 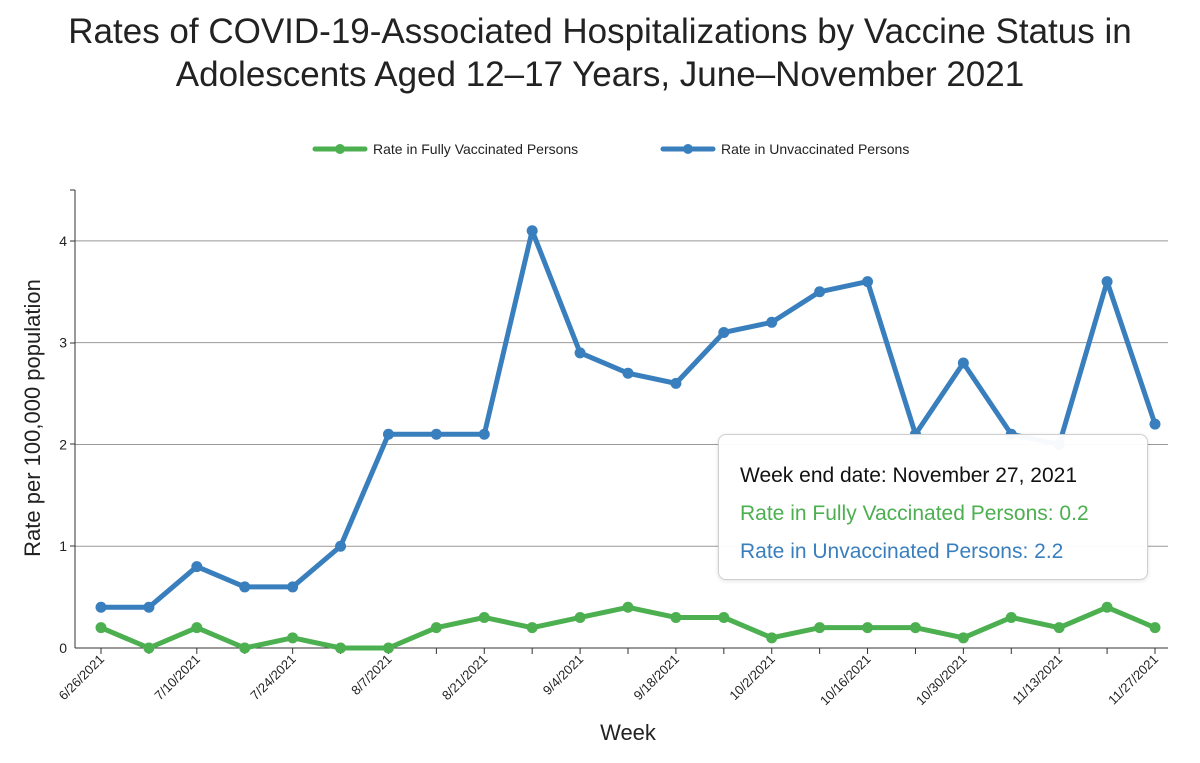 What do you see at coordinates (475, 149) in the screenshot?
I see `legend-label: Rate in Fully Vaccinated Persons` at bounding box center [475, 149].